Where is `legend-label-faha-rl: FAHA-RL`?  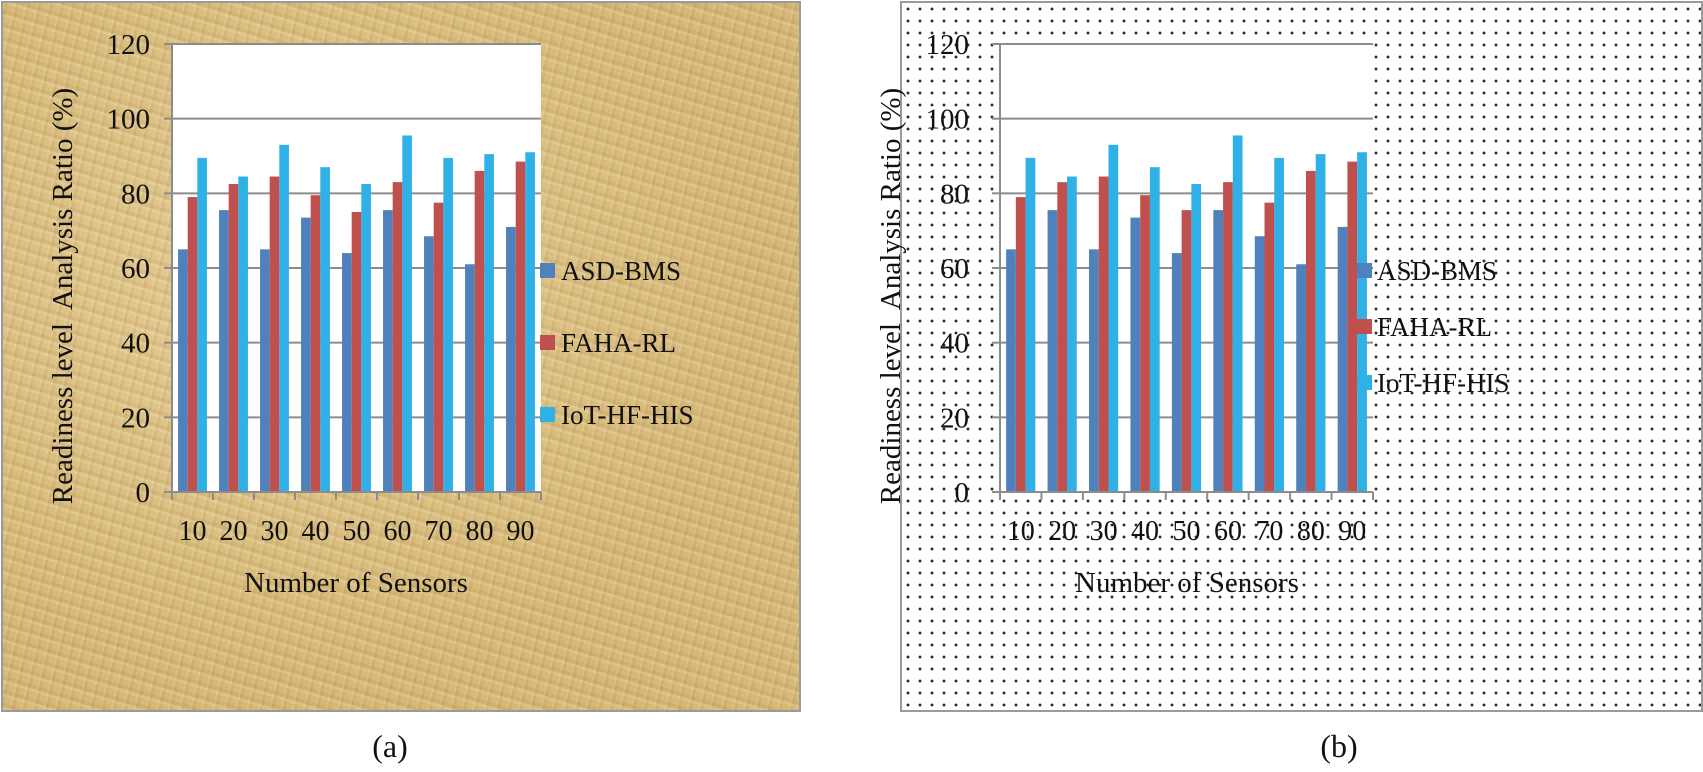
legend-label-faha-rl: FAHA-RL is located at coordinates (1434, 327).